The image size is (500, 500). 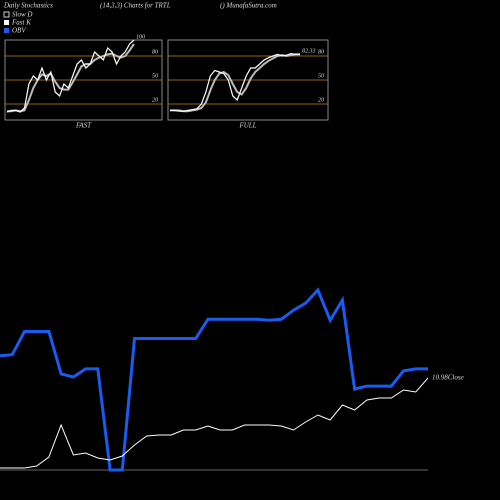 What do you see at coordinates (456, 378) in the screenshot?
I see `series-label: Close` at bounding box center [456, 378].